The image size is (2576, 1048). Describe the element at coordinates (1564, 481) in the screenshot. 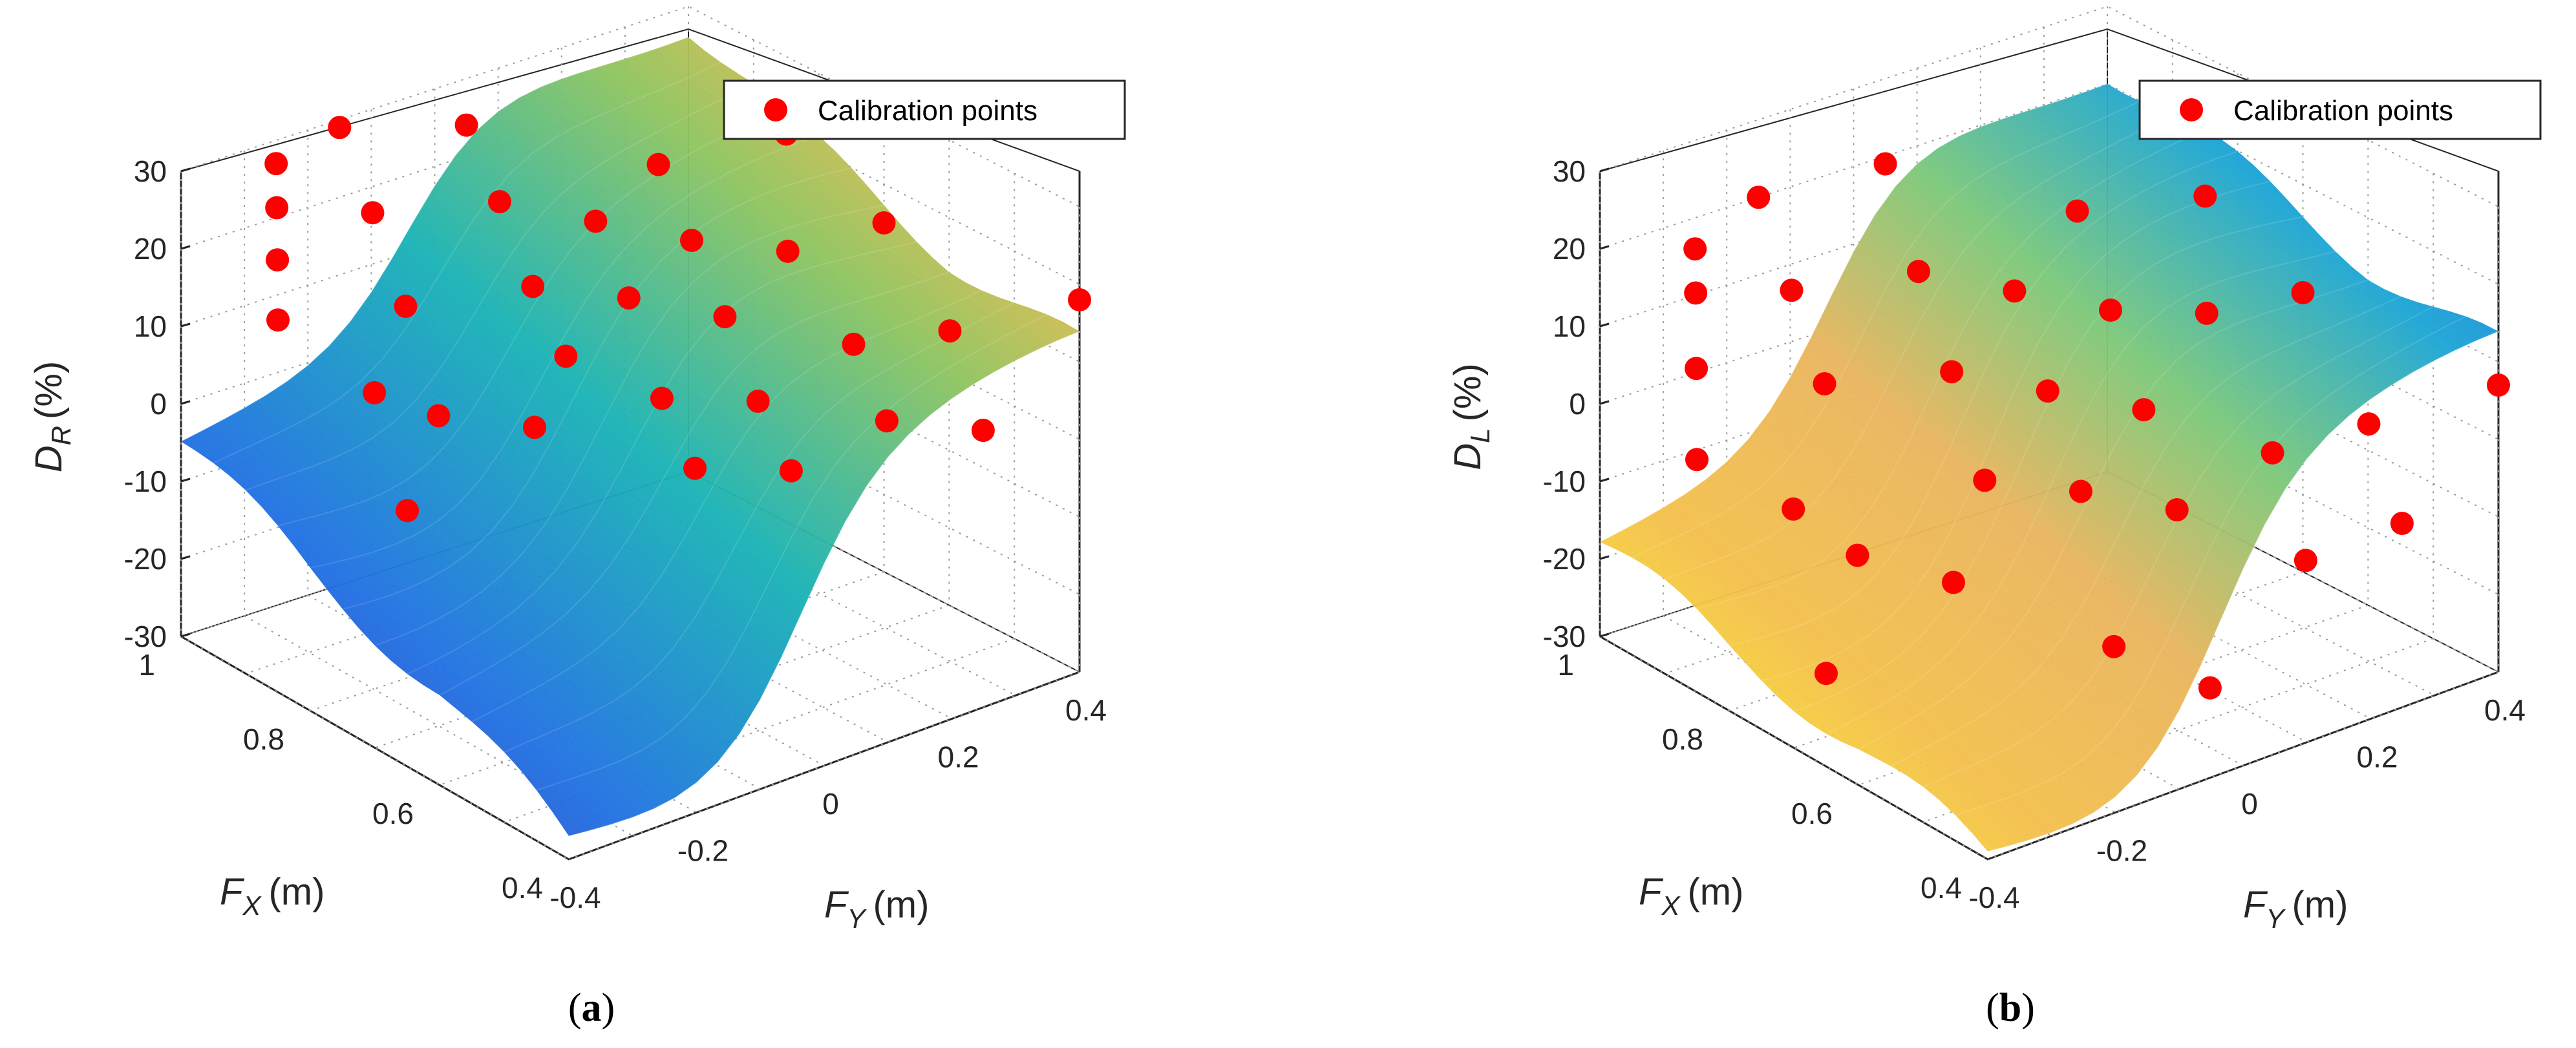

I see `z-tick-label: -10` at that location.